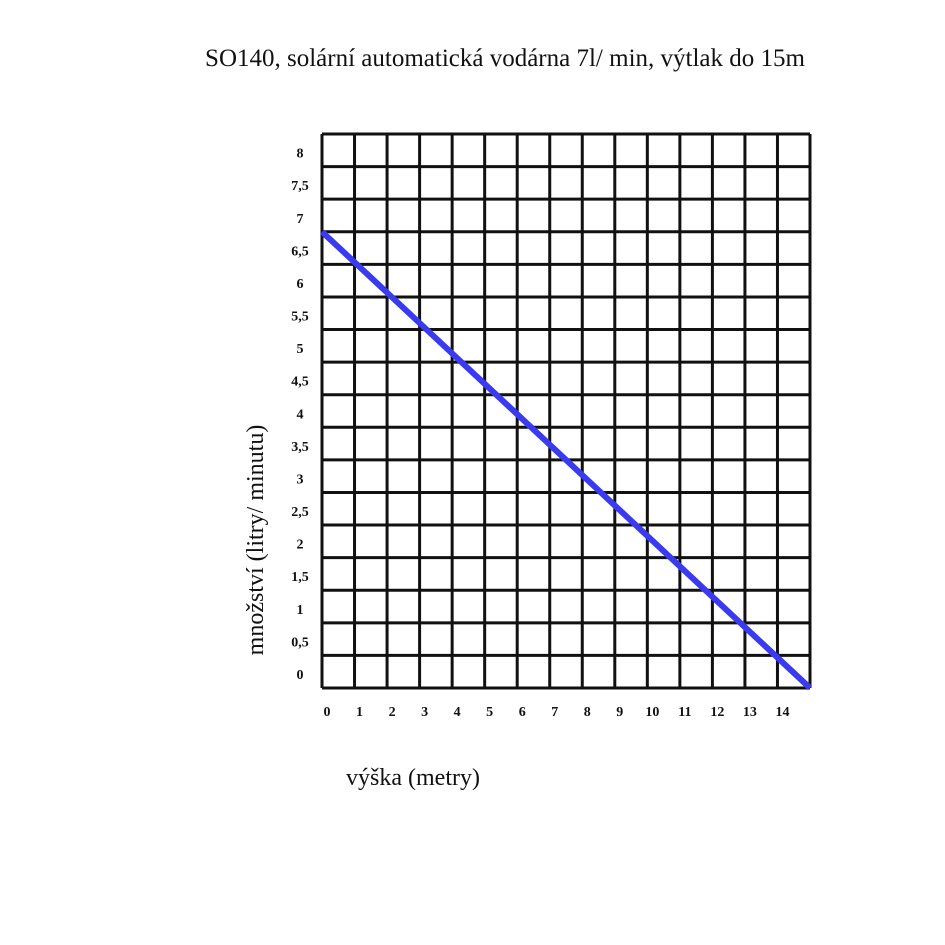 The width and height of the screenshot is (945, 945). I want to click on x-tick-label: 12, so click(717, 712).